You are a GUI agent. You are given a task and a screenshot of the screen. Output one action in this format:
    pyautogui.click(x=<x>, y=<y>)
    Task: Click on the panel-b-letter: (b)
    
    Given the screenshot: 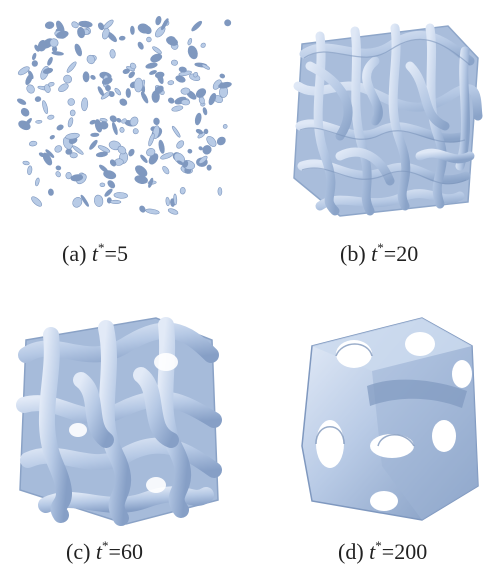 What is the action you would take?
    pyautogui.click(x=353, y=253)
    